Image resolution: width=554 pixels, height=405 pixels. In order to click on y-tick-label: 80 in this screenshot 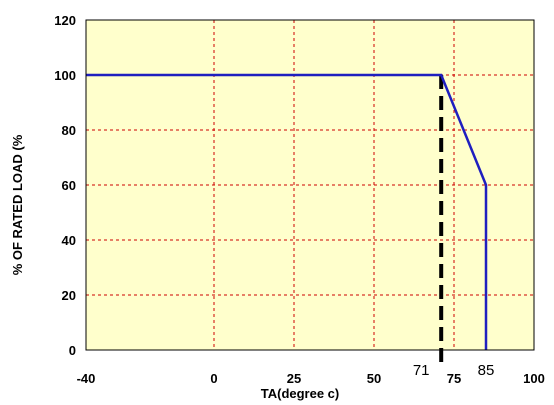, I will do `click(69, 130)`.